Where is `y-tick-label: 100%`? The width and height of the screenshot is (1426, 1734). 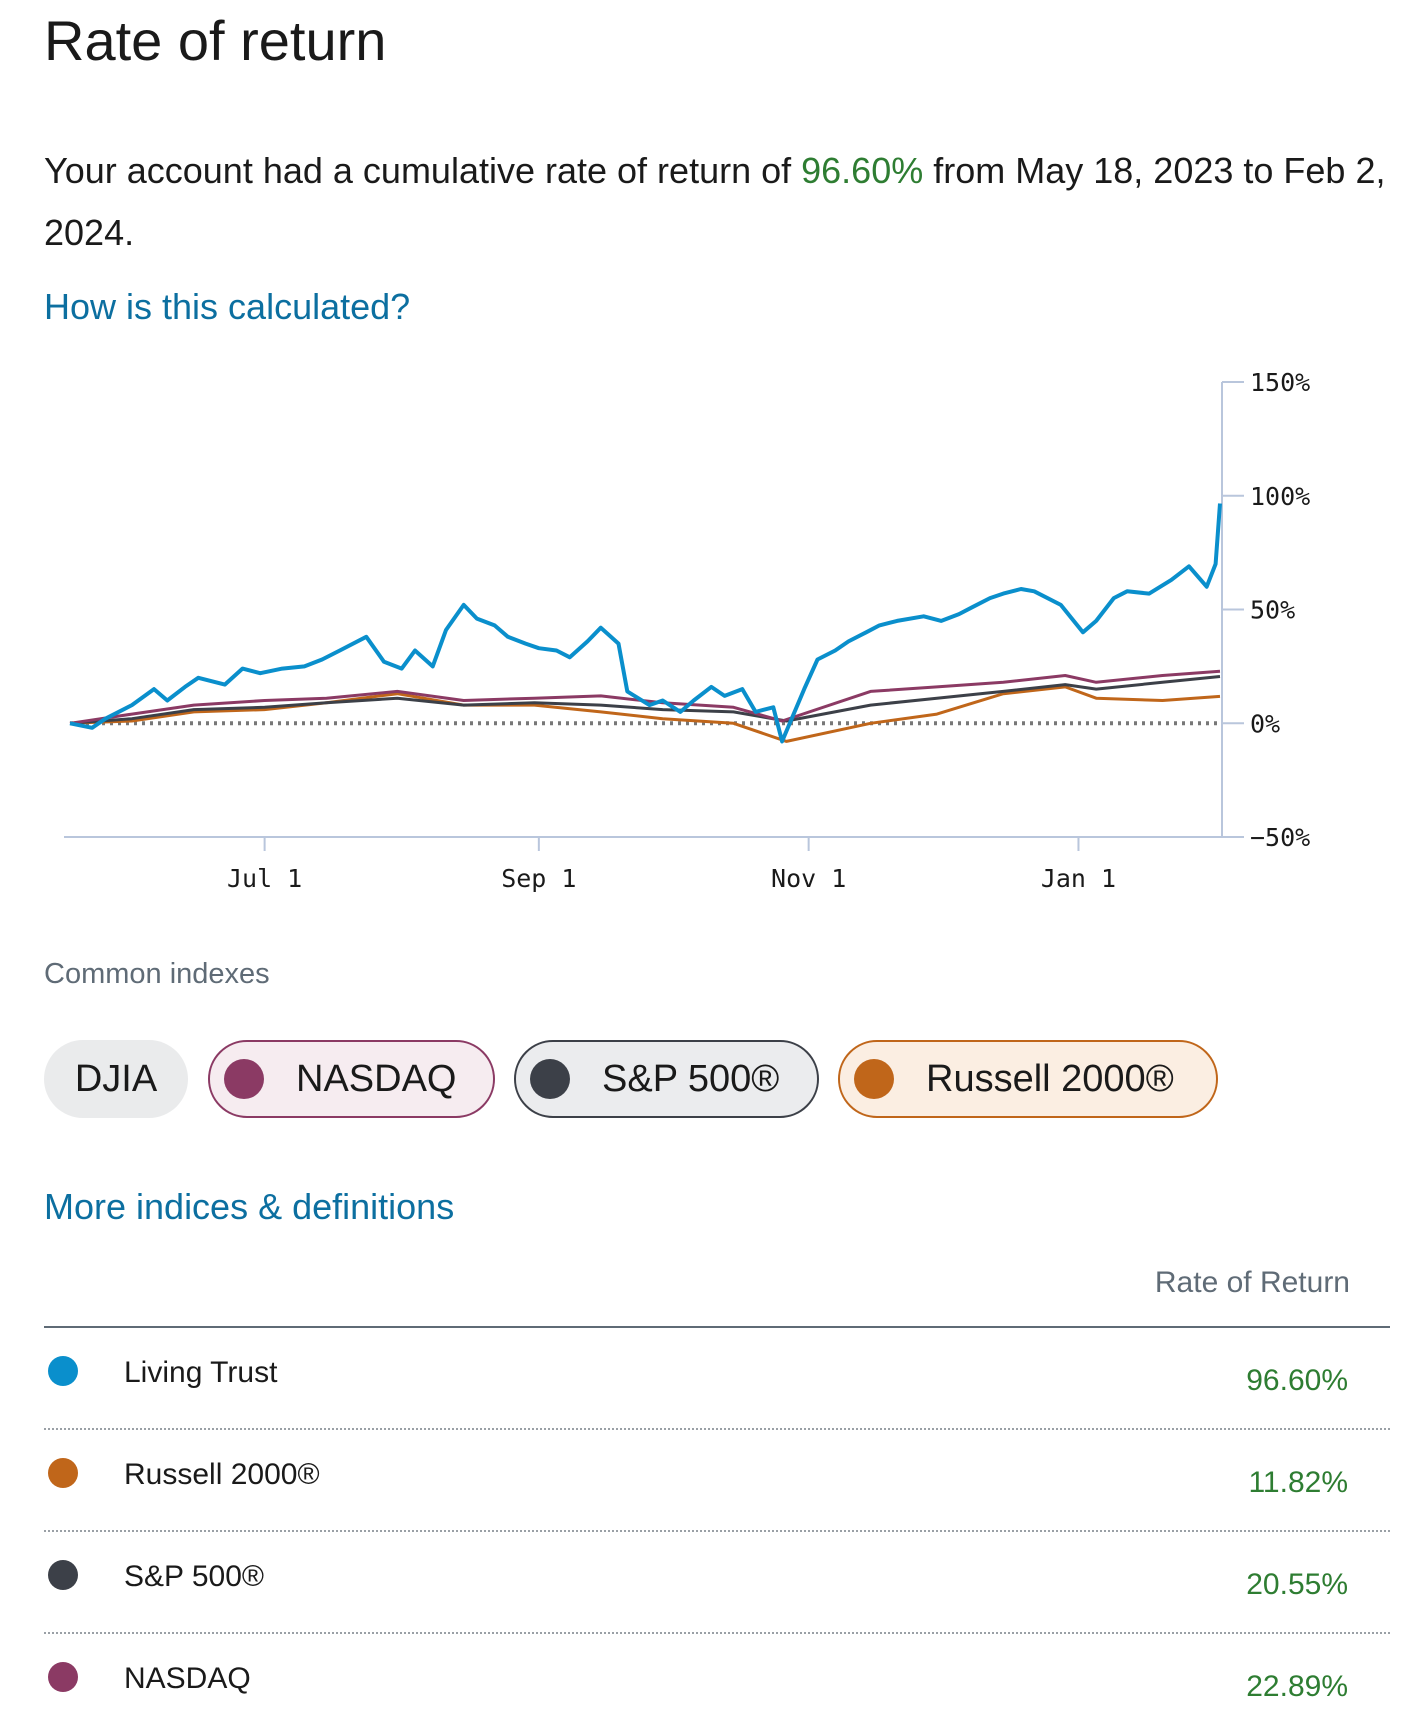 y-tick-label: 100% is located at coordinates (1280, 496).